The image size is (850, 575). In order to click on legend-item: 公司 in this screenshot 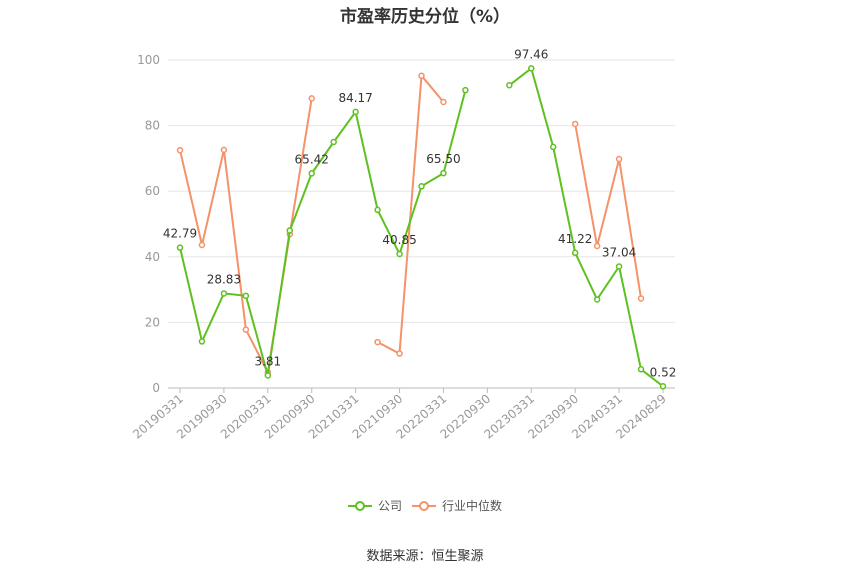, I will do `click(375, 506)`.